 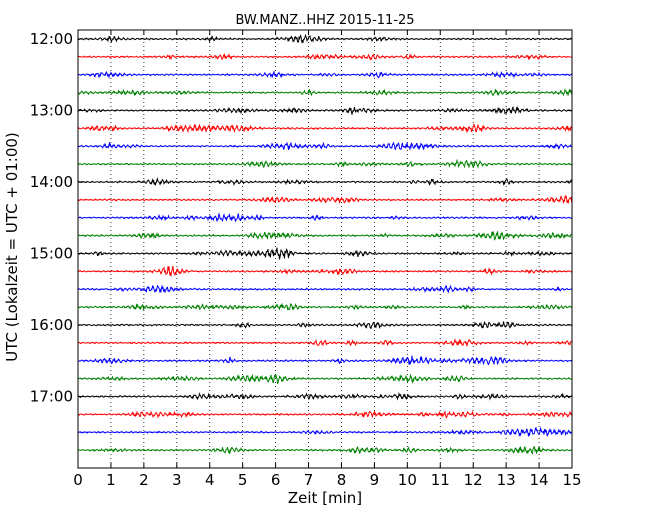 What do you see at coordinates (78, 480) in the screenshot?
I see `x-tick-label: 0` at bounding box center [78, 480].